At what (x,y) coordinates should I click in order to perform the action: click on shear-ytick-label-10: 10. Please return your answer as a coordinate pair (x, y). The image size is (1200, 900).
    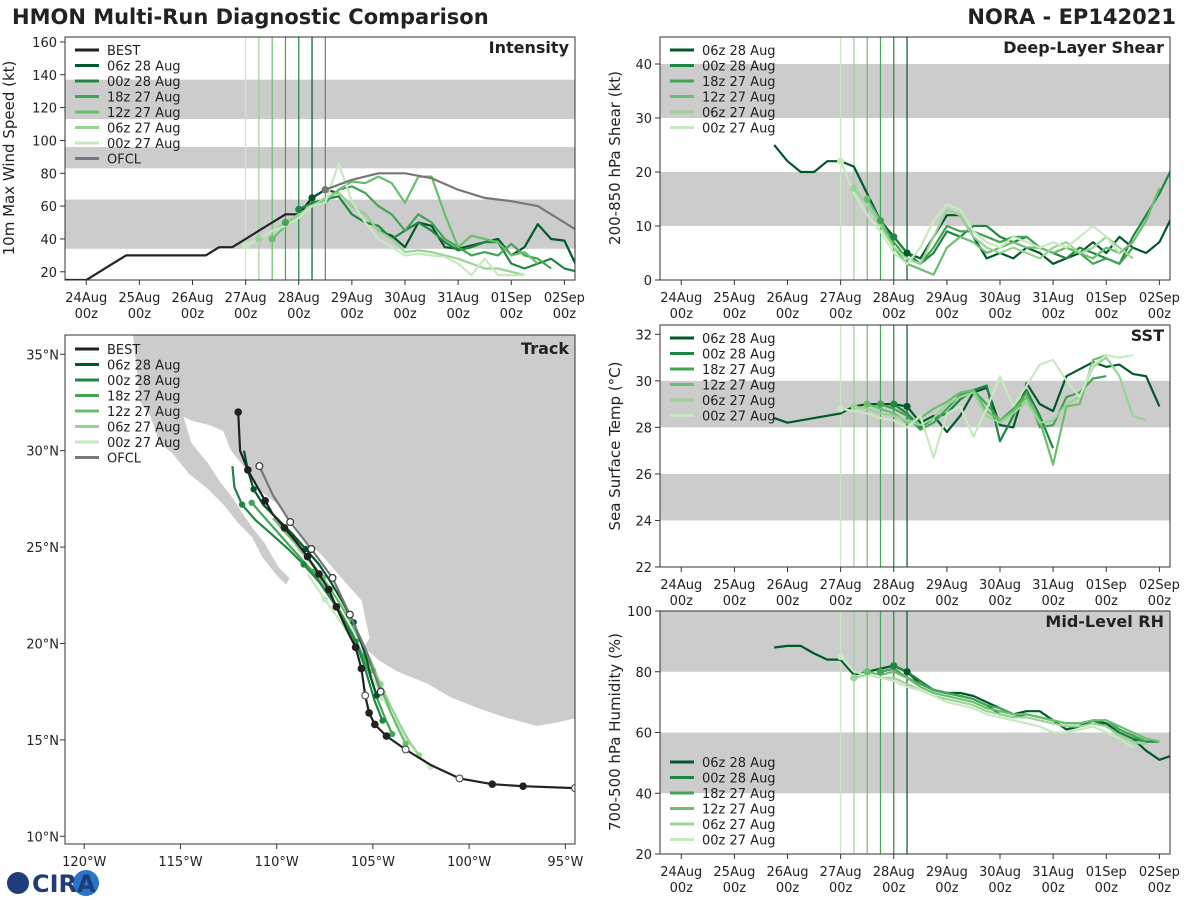
    Looking at the image, I should click on (643, 227).